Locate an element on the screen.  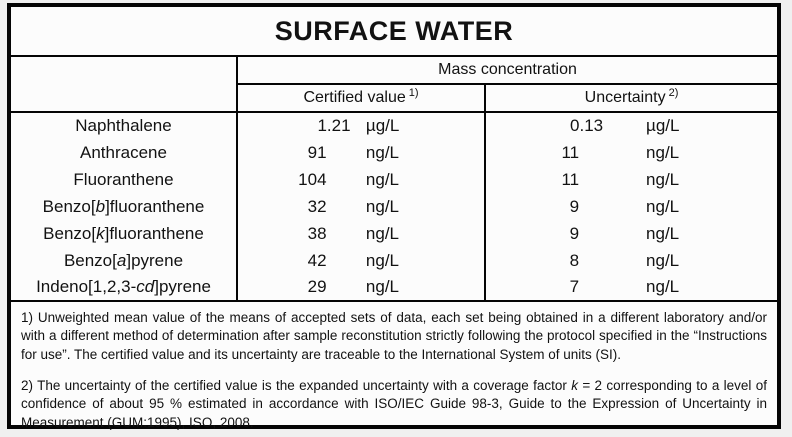
certified-value: 29 is located at coordinates (317, 286).